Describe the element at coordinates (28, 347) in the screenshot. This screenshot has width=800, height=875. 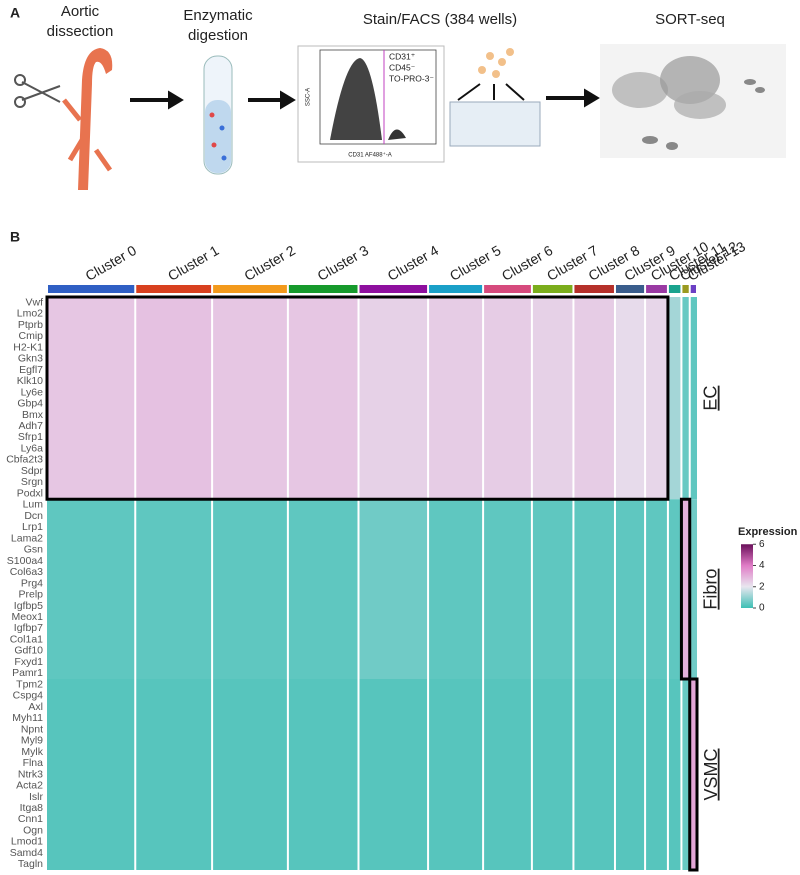
I see `gene-label: H2-K1` at that location.